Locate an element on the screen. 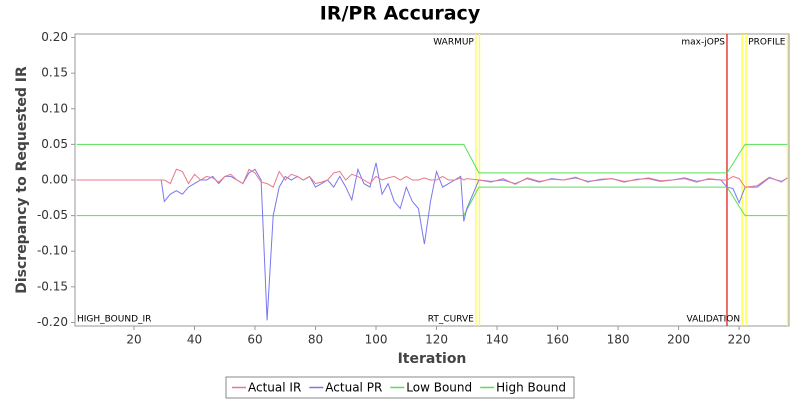 The width and height of the screenshot is (800, 400). x-tick-label: 160 is located at coordinates (557, 340).